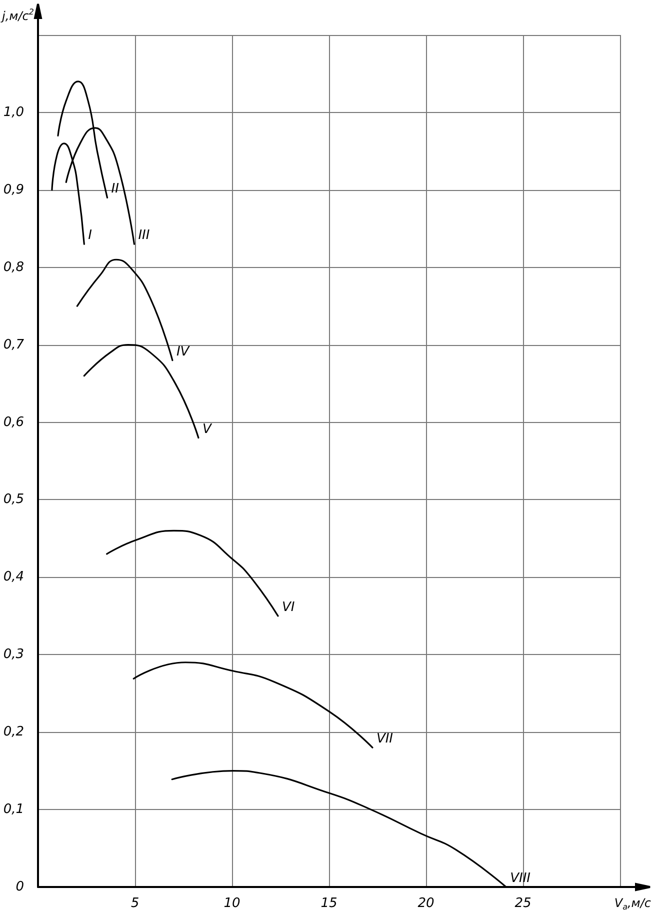  I want to click on y-tick-label: 0,6, so click(13, 422).